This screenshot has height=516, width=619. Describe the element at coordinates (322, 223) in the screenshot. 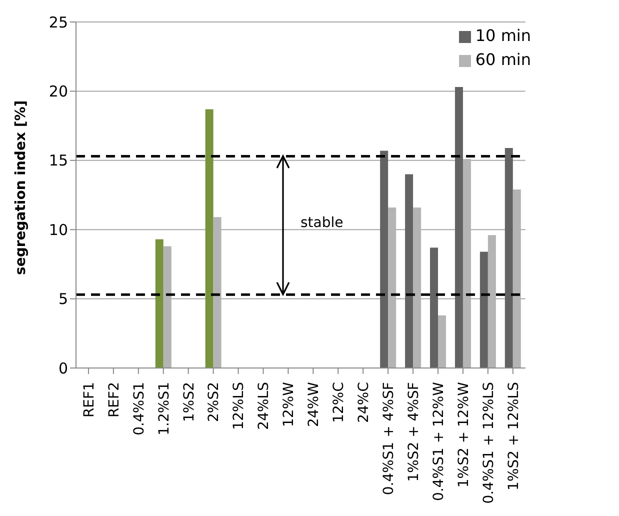

I see `annotation: stable` at that location.